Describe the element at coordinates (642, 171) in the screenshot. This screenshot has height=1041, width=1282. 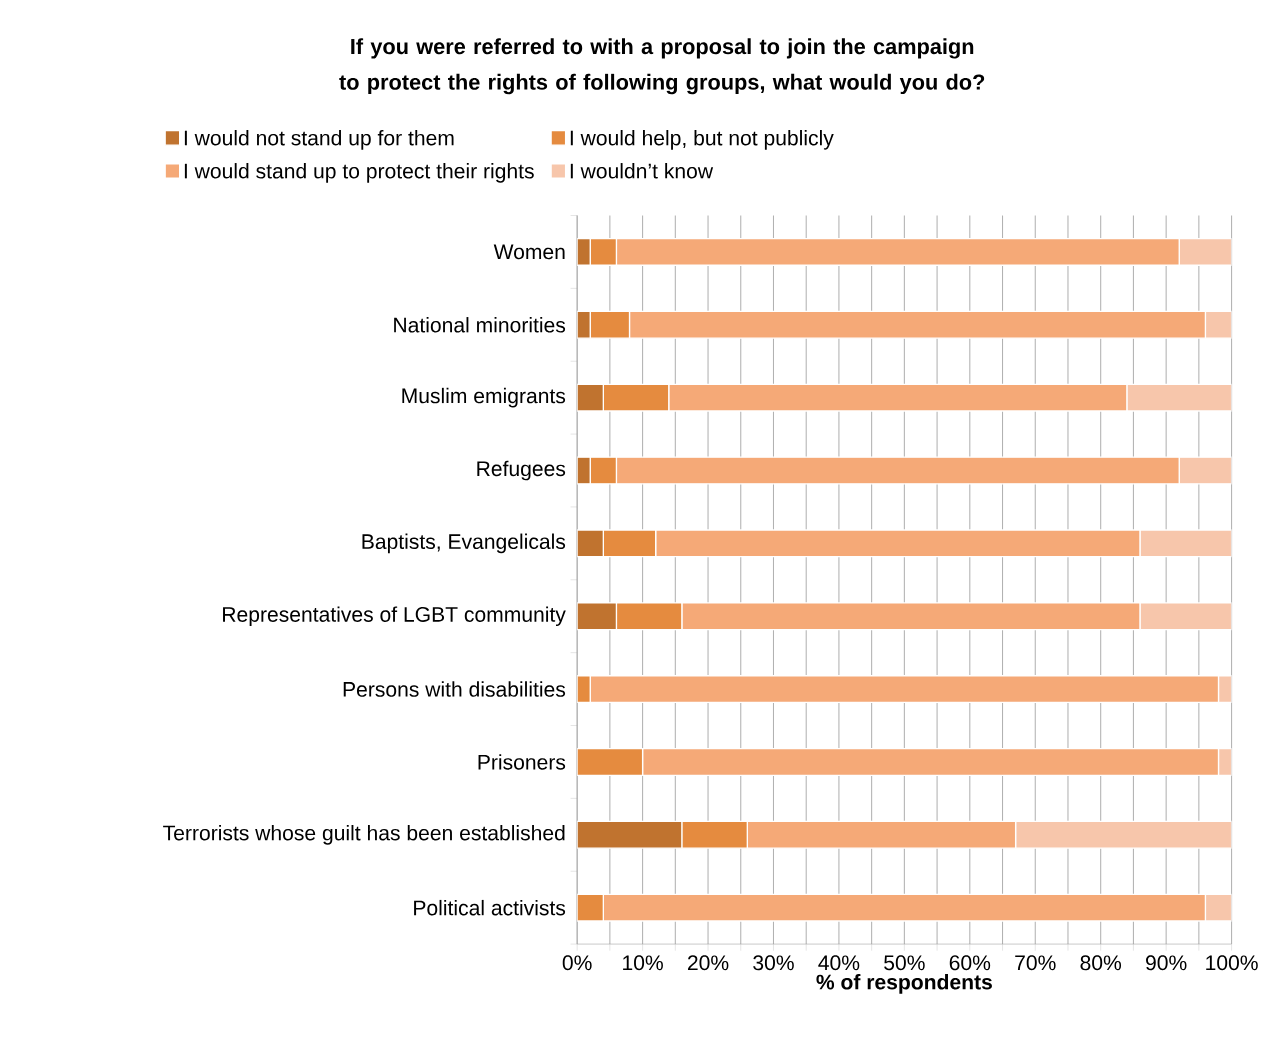
I see `legend-label: I wouldn’t know` at that location.